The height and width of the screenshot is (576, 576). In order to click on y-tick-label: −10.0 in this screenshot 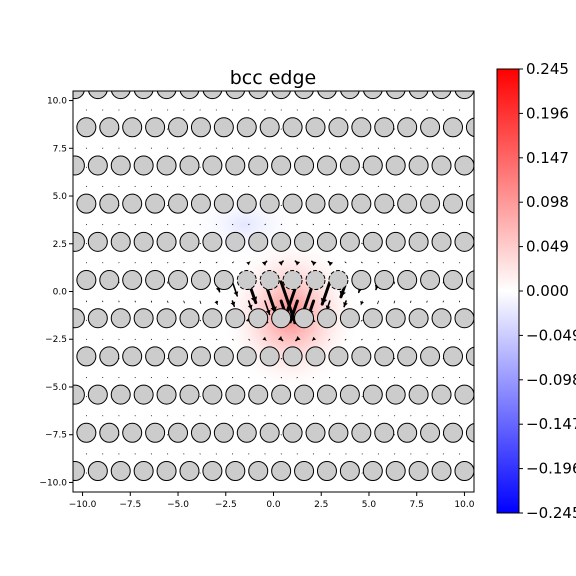, I will do `click(53, 483)`.